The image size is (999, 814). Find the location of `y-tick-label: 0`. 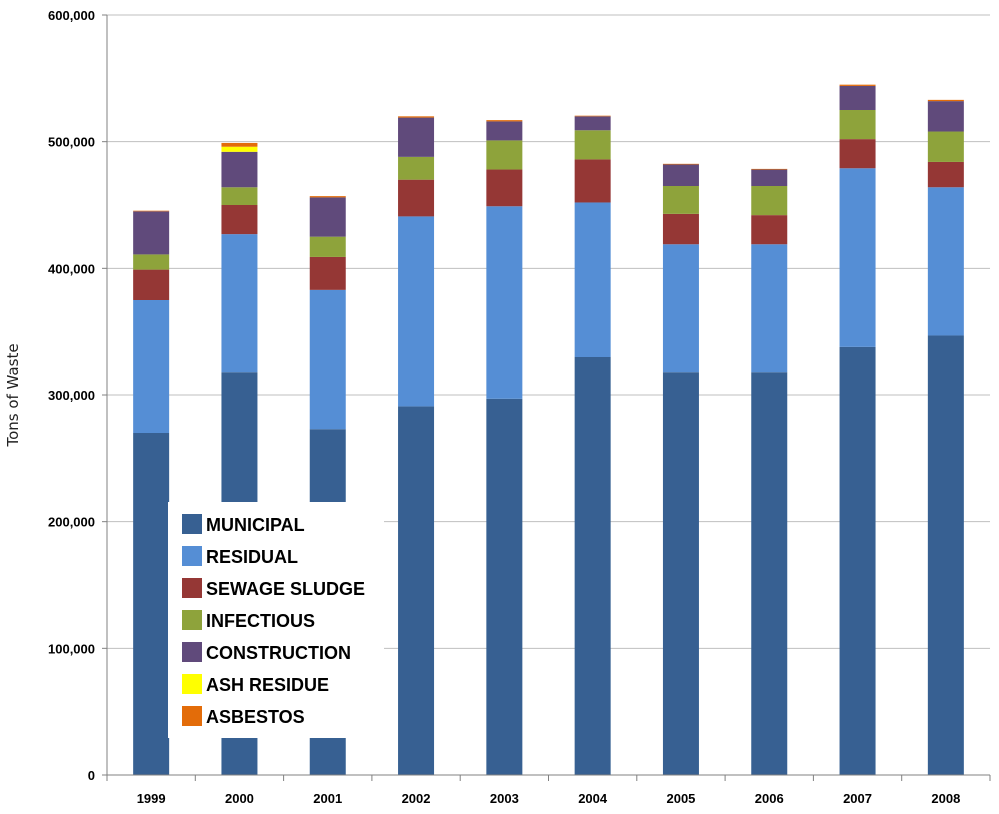

y-tick-label: 0 is located at coordinates (91, 775).